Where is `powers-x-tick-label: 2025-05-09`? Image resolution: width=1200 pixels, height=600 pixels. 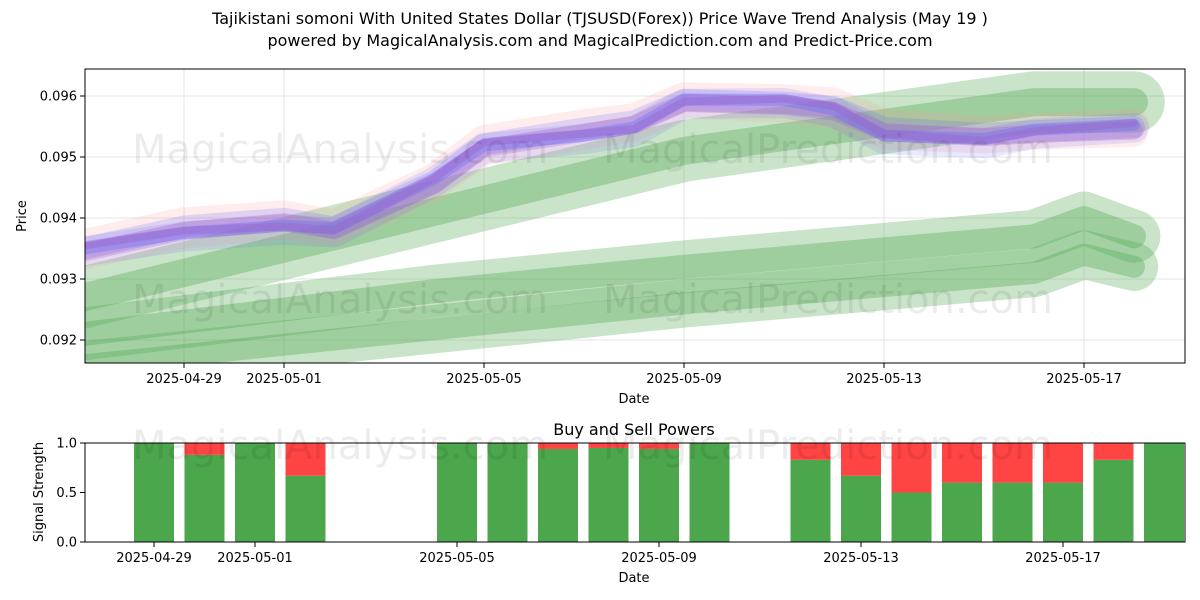 powers-x-tick-label: 2025-05-09 is located at coordinates (659, 558).